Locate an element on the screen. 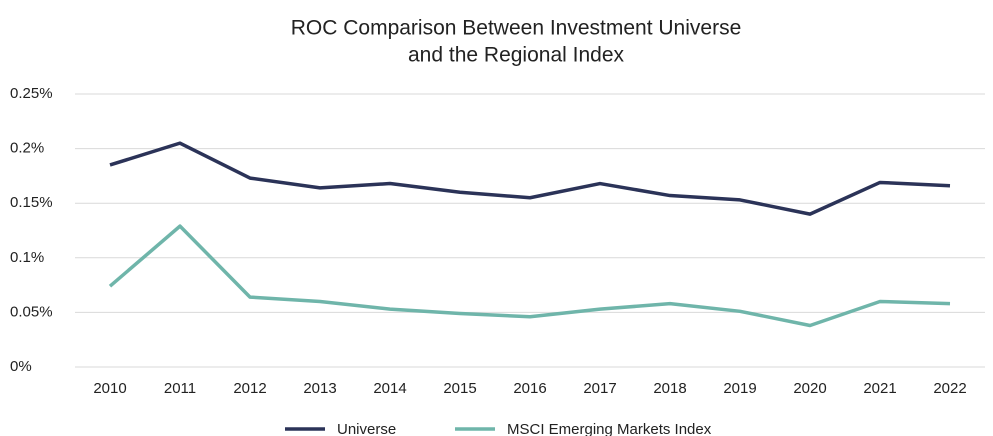  x-tick-label: 2019 is located at coordinates (739, 388).